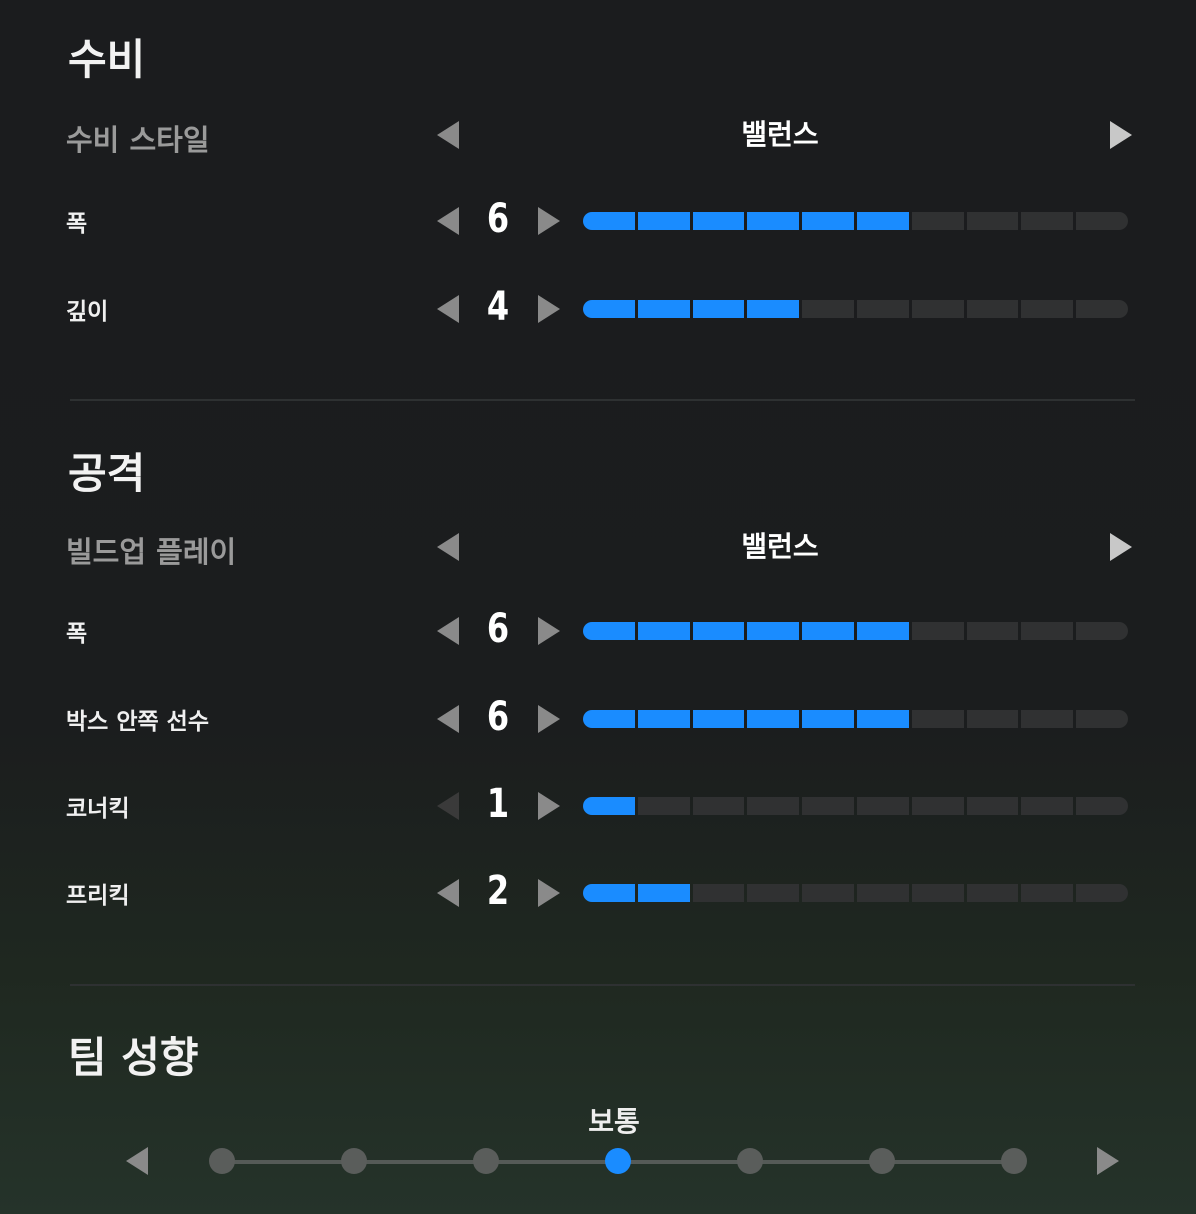  Describe the element at coordinates (780, 546) in the screenshot. I see `buildup-style-value: 밸런스` at that location.